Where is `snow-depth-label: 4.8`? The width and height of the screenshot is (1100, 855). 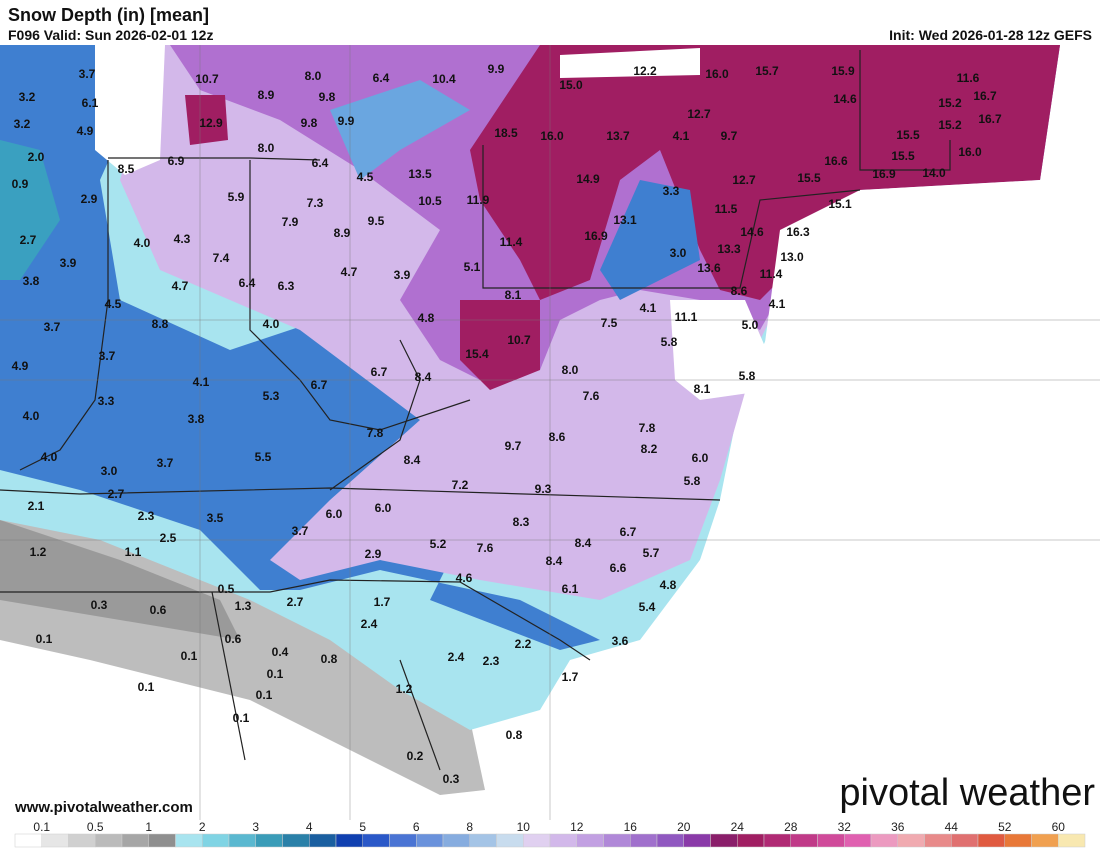
snow-depth-label: 4.8 is located at coordinates (668, 585).